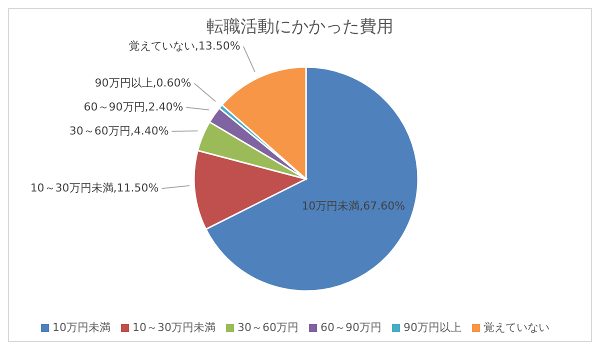  I want to click on data-label: 10万円未満,67.60%, so click(354, 205).